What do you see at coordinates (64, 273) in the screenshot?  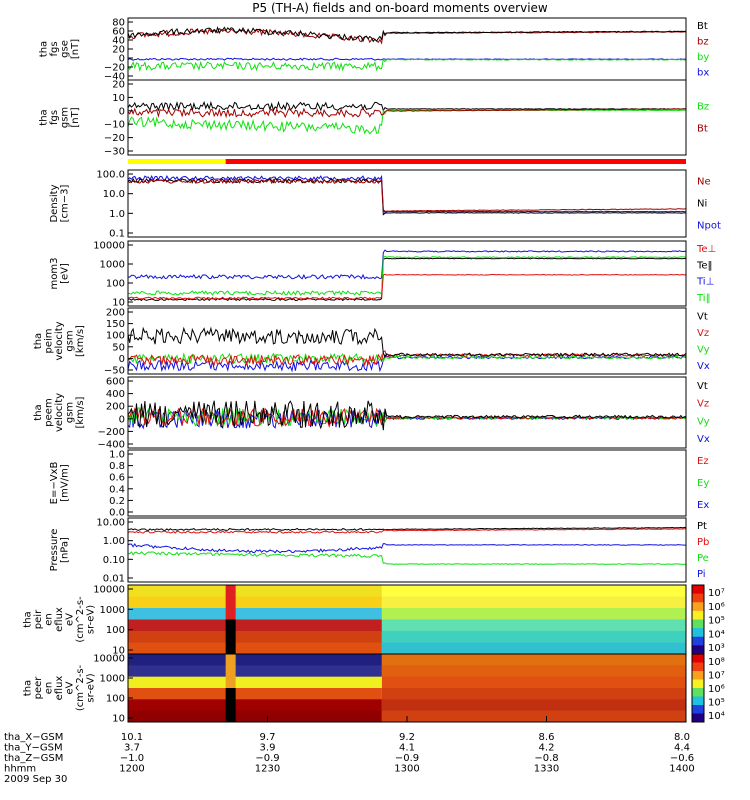 I see `y-axis-label: [eV]` at bounding box center [64, 273].